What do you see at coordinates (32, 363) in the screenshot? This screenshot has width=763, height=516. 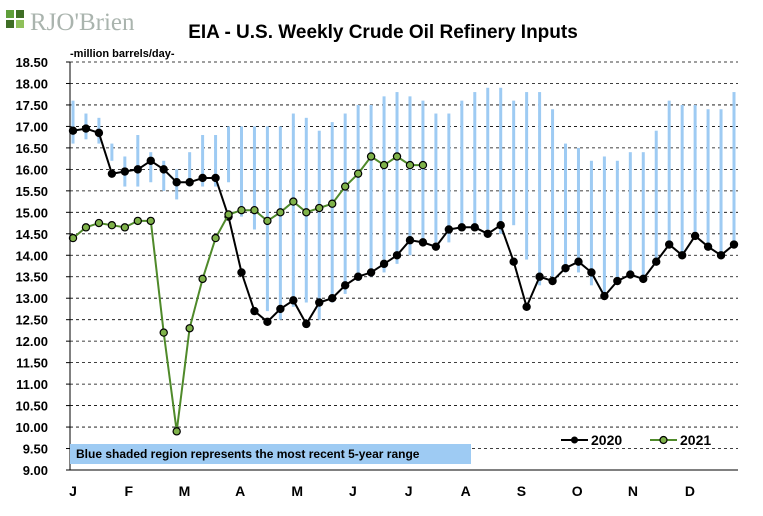 I see `y-tick-label: 11.50` at bounding box center [32, 363].